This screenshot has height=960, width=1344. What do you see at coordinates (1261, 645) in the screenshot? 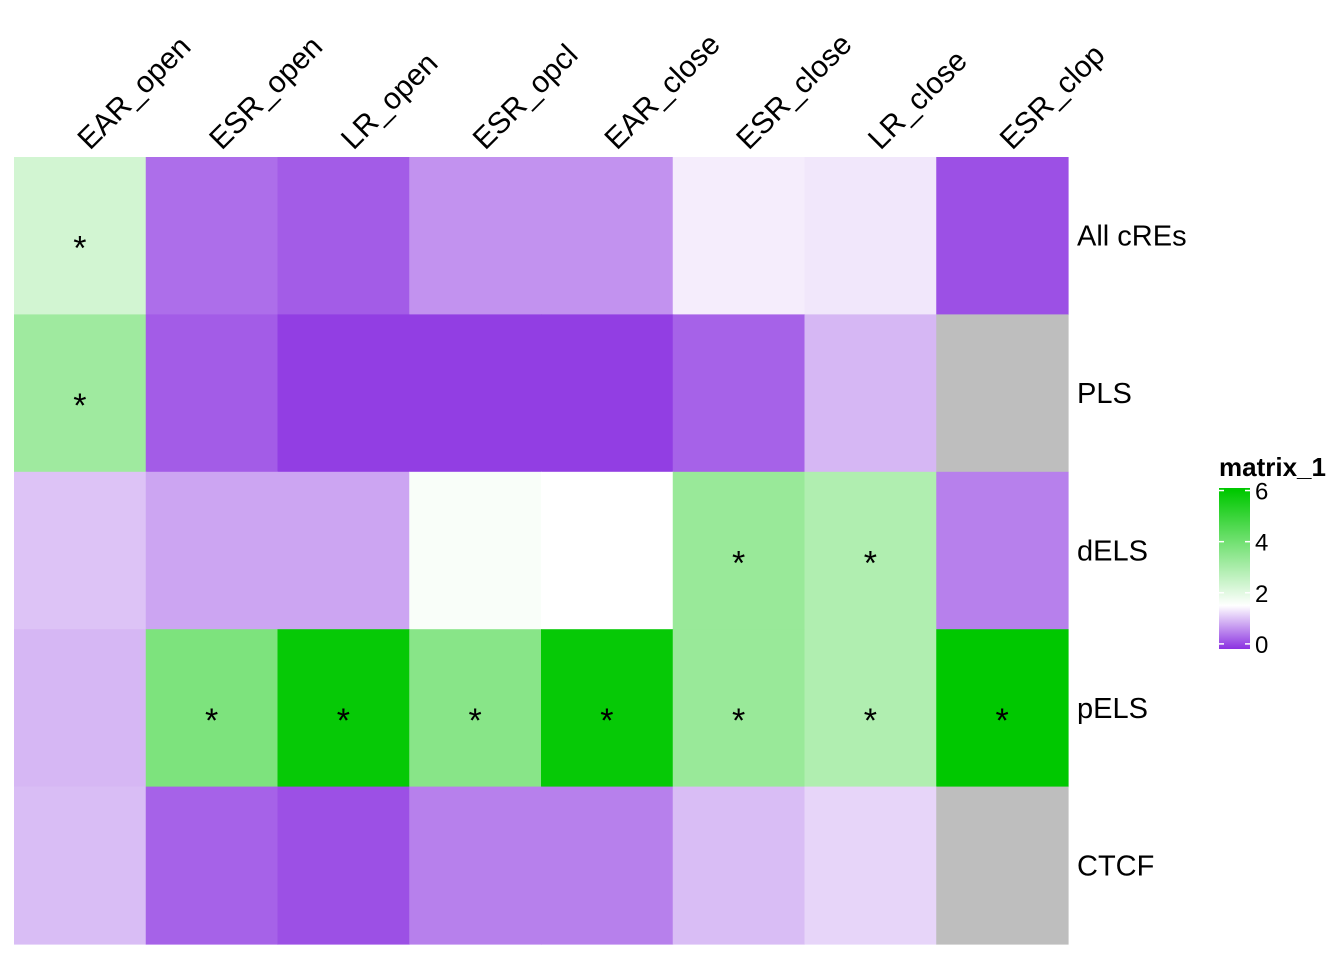
I see `legend-tick-label: 0` at bounding box center [1261, 645].